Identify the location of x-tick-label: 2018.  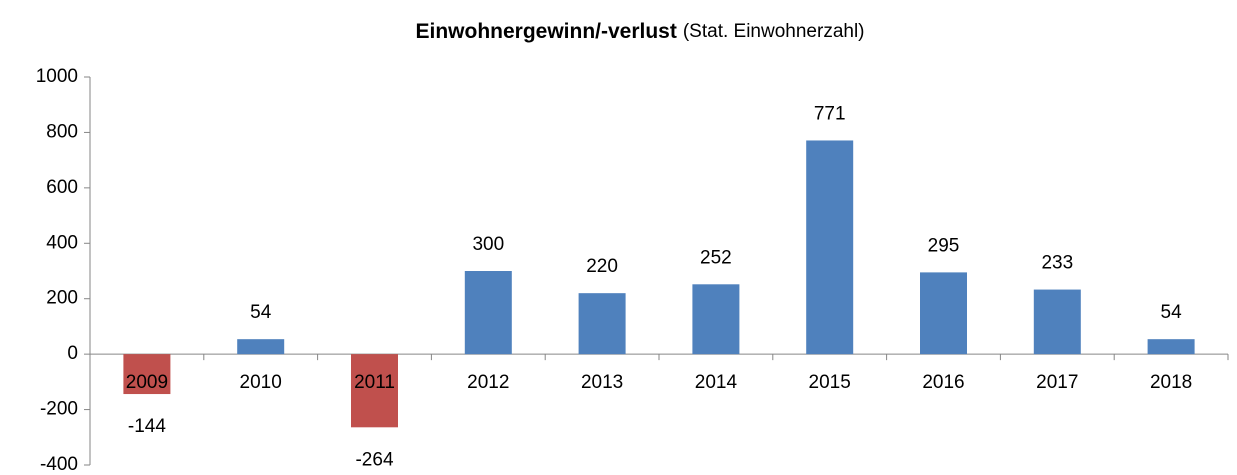
(1171, 382).